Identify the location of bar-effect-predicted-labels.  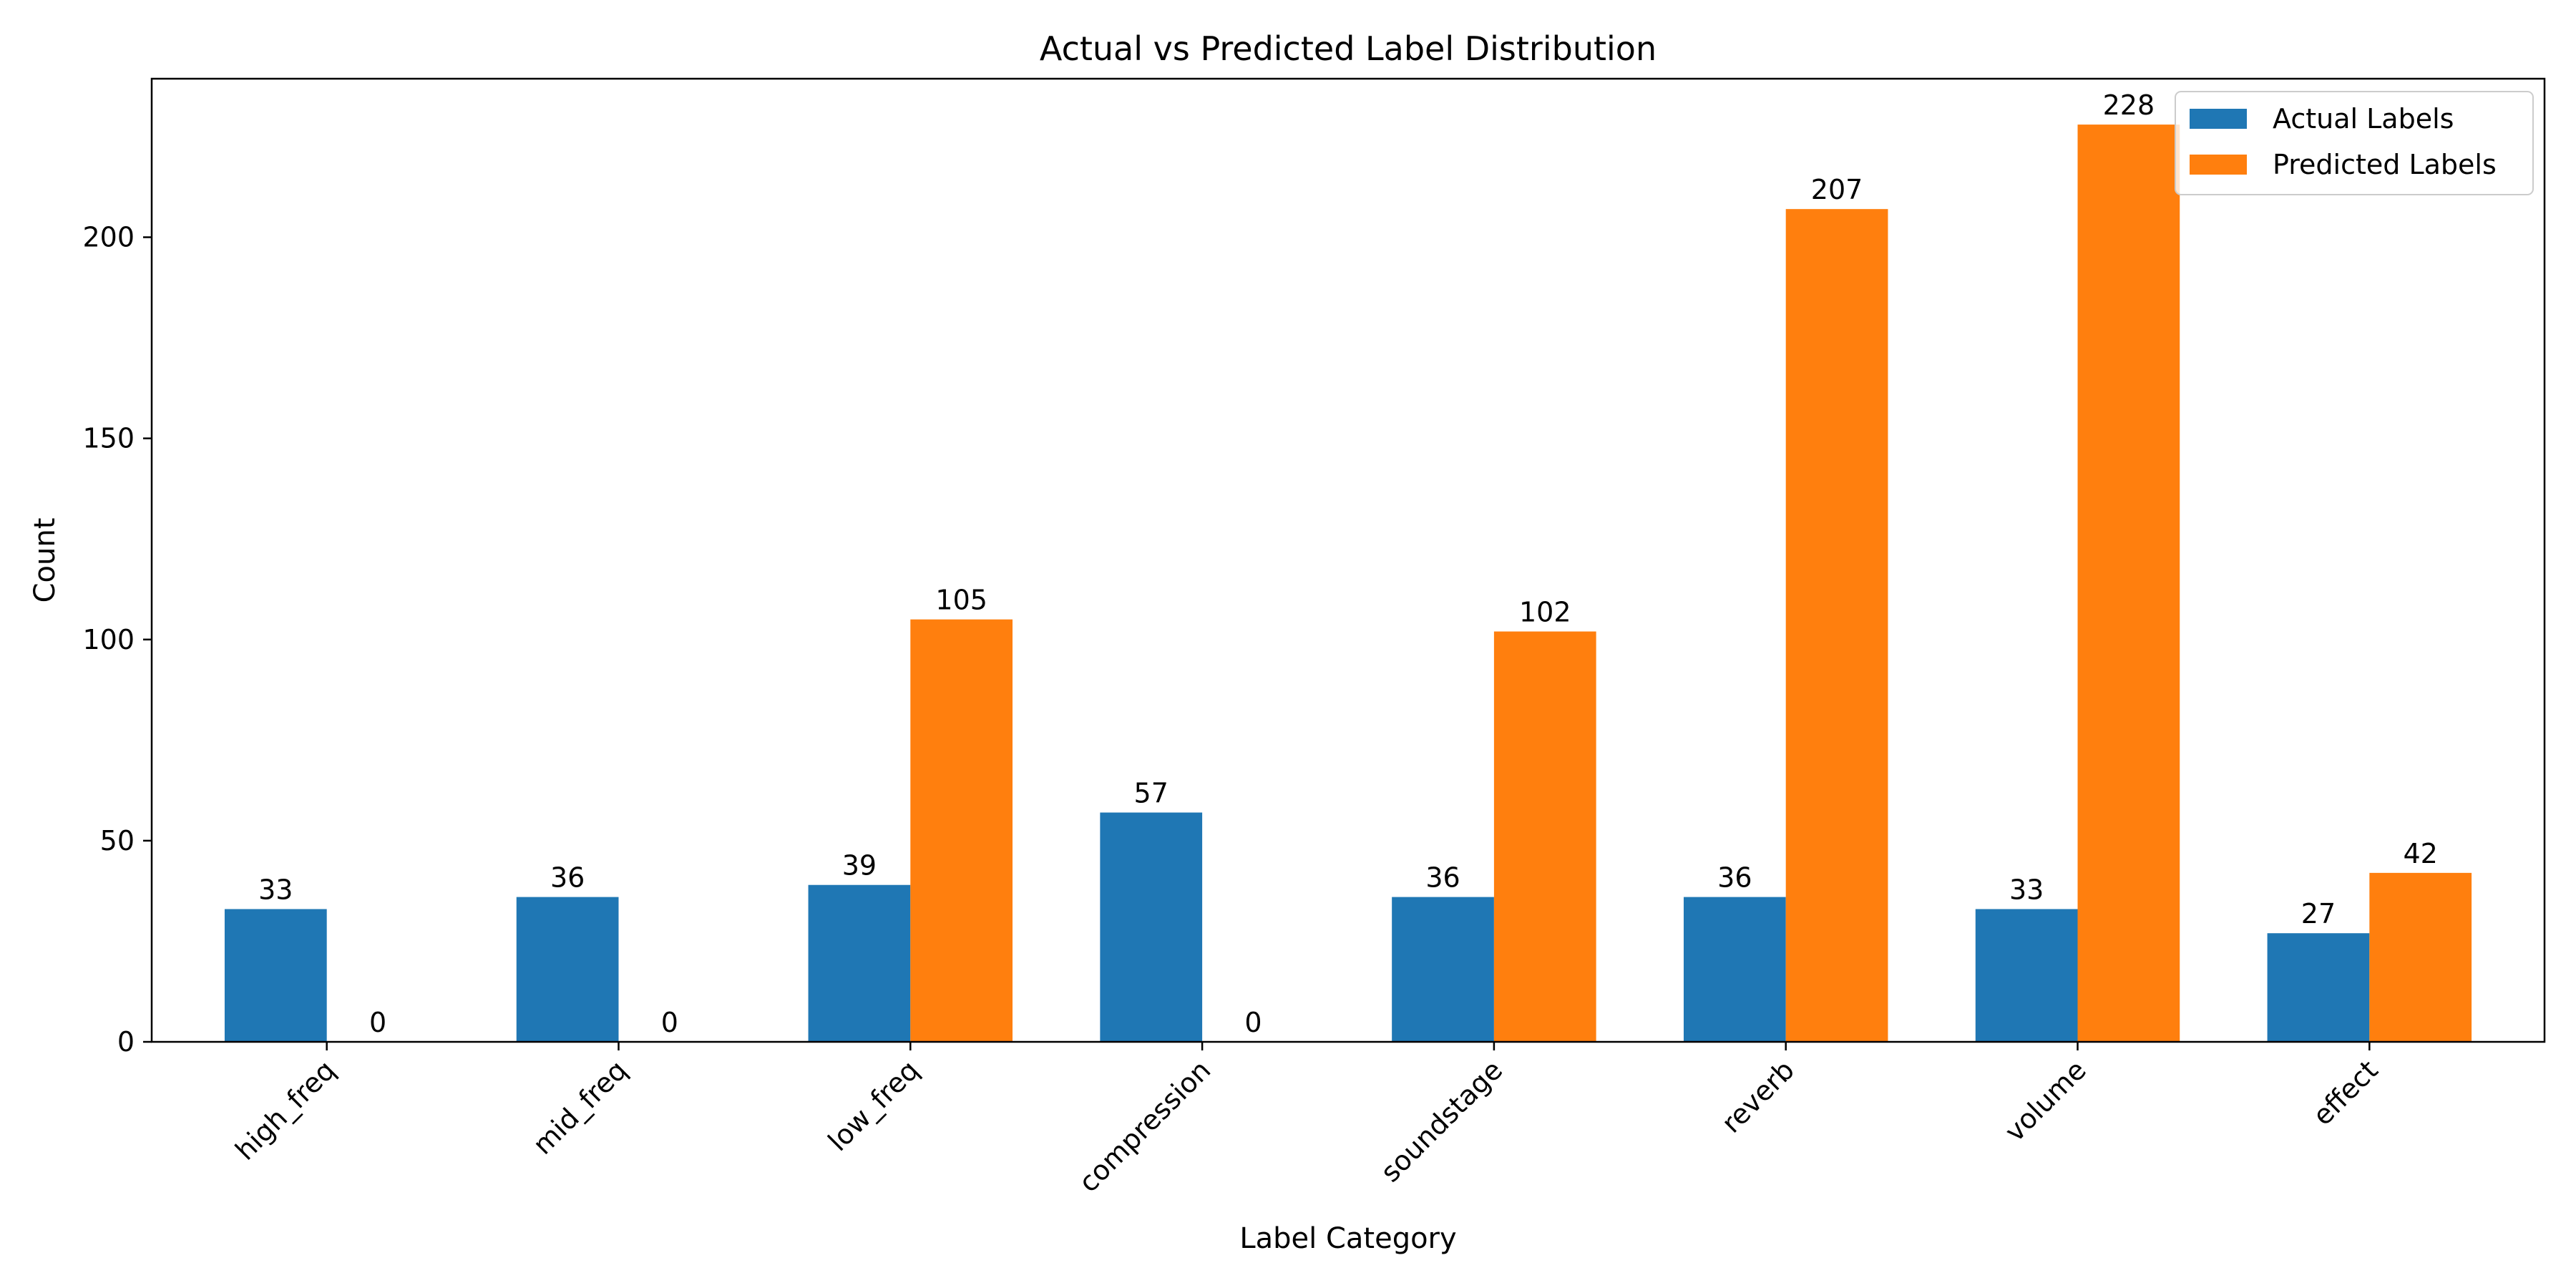
(2420, 957).